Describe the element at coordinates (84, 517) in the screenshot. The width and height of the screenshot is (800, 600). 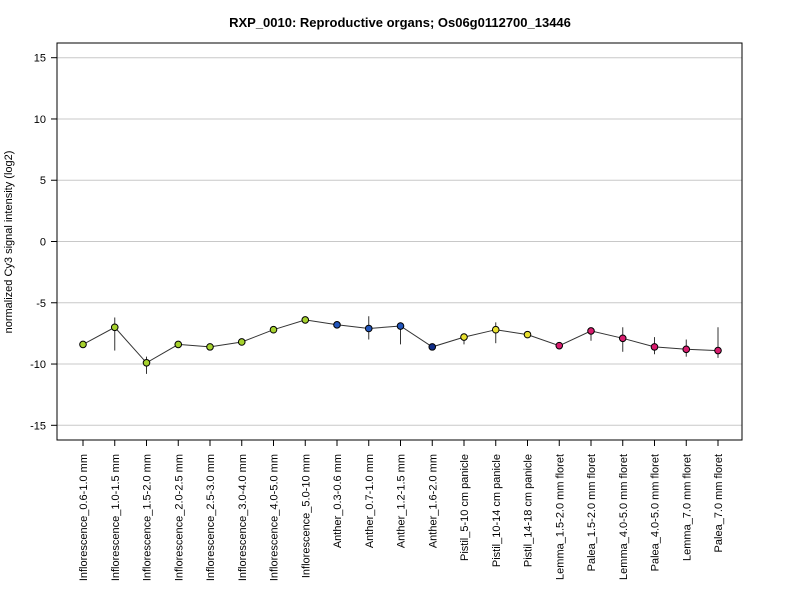
I see `x-tick-label: Inflorescence_0.6-1.0 mm` at that location.